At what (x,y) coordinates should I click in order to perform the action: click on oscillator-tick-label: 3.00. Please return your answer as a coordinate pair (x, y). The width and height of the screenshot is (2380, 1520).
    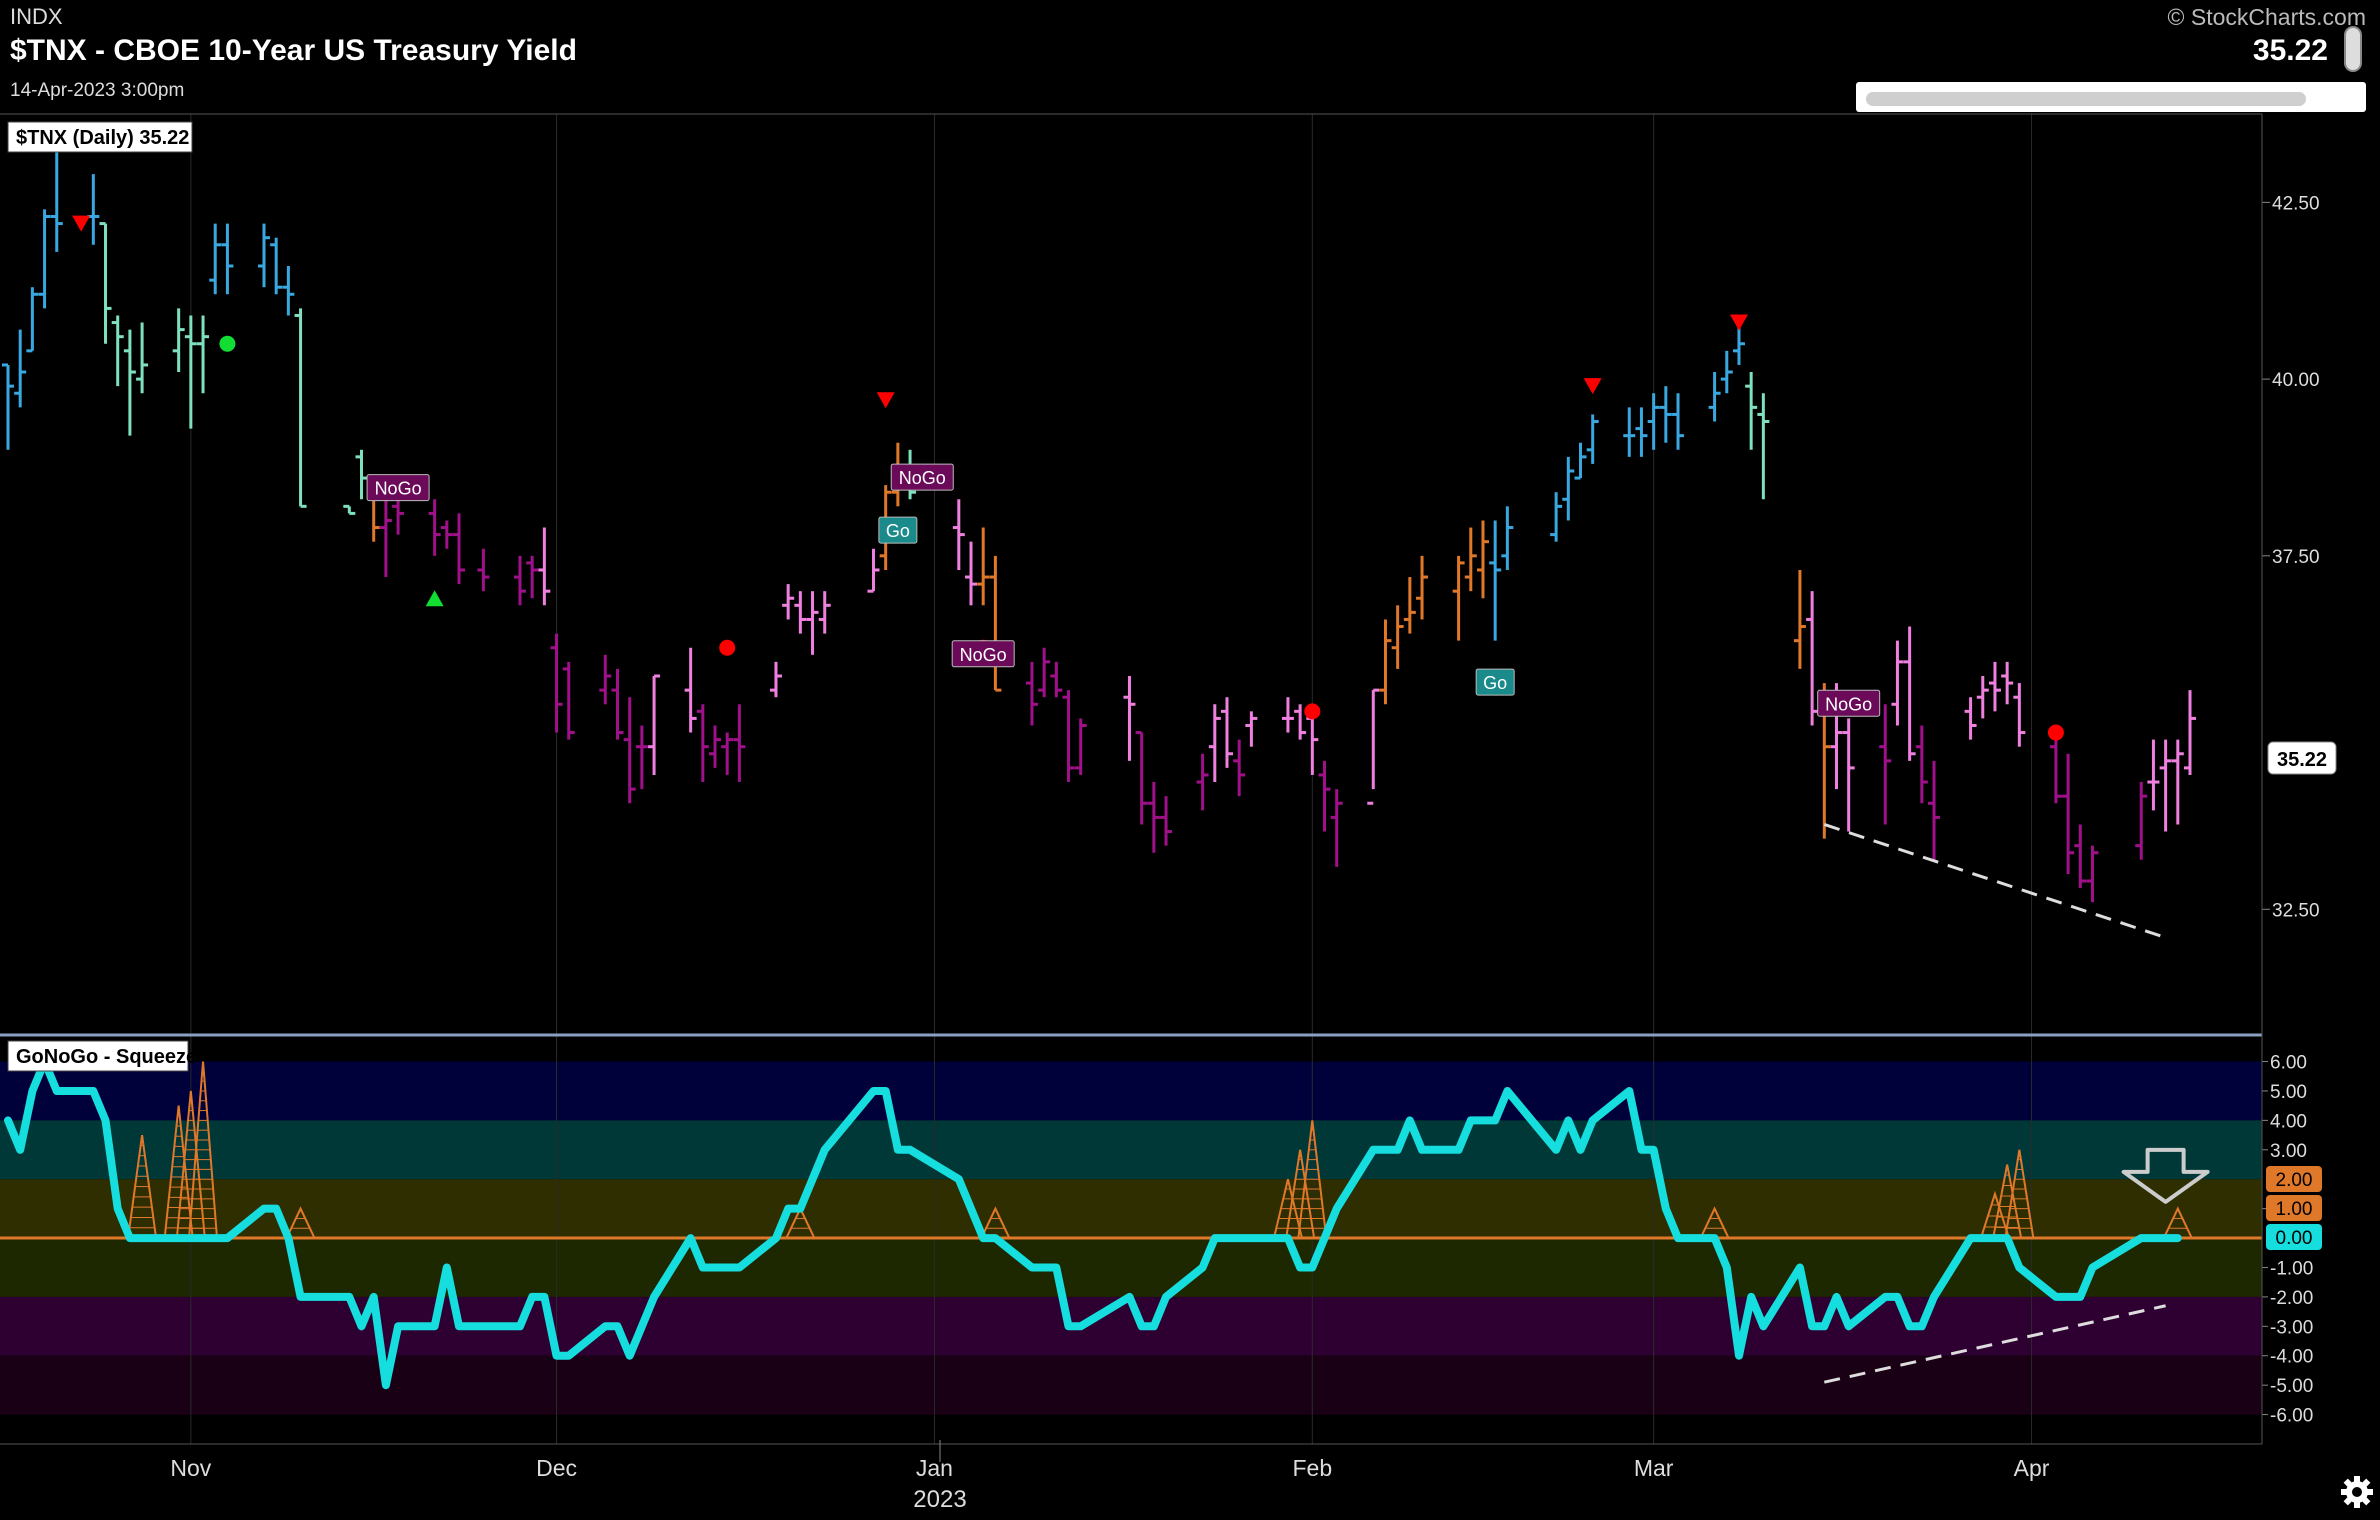
    Looking at the image, I should click on (2288, 1151).